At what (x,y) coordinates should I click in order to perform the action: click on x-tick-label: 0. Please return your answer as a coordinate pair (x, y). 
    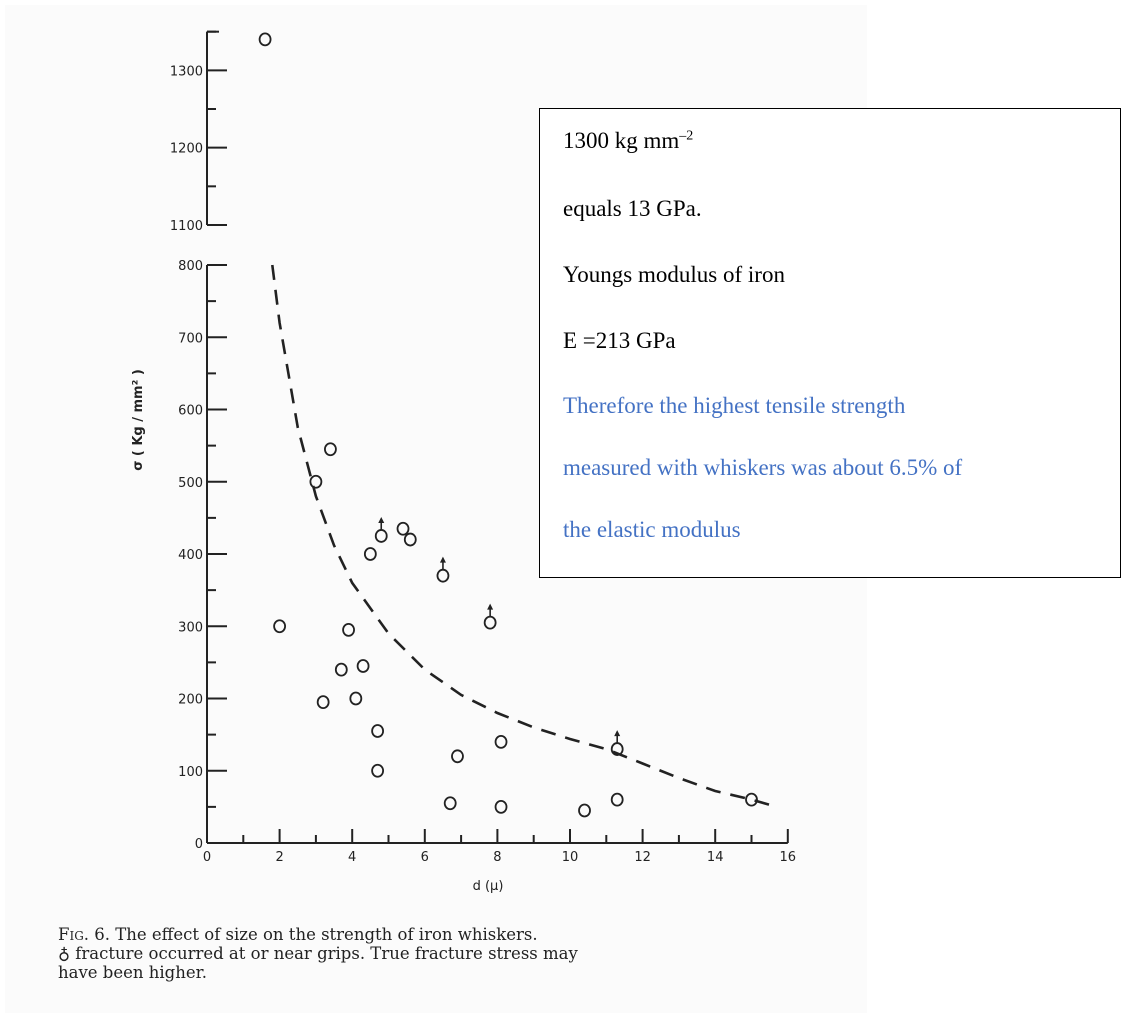
    Looking at the image, I should click on (207, 857).